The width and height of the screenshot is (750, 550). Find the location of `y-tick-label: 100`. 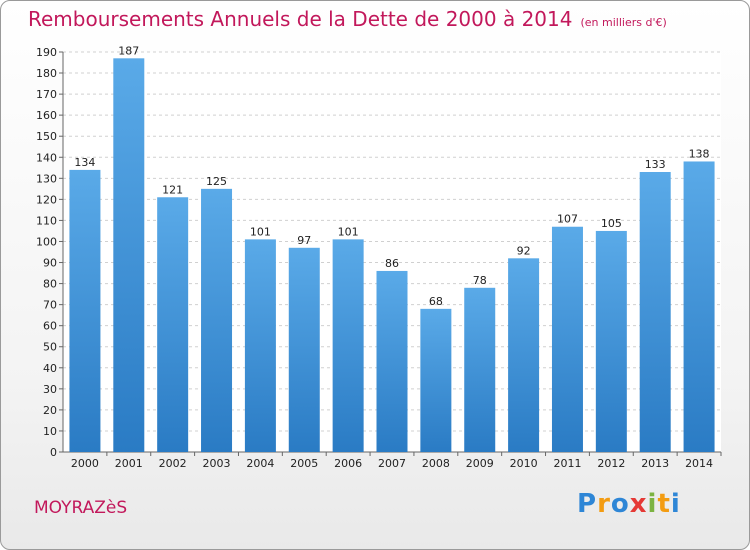

y-tick-label: 100 is located at coordinates (46, 241).